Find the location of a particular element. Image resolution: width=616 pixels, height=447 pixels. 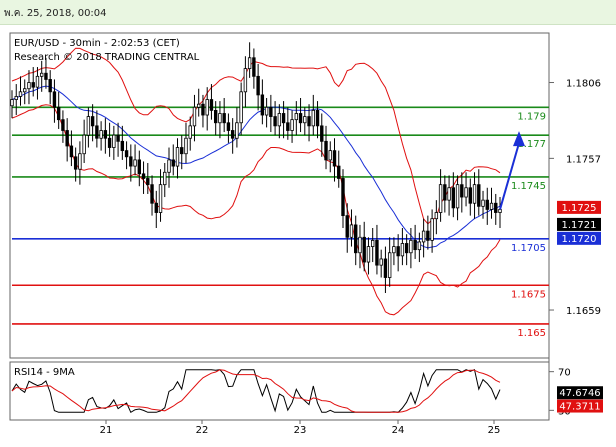

x-tick-label-2: 23 is located at coordinates (300, 430).